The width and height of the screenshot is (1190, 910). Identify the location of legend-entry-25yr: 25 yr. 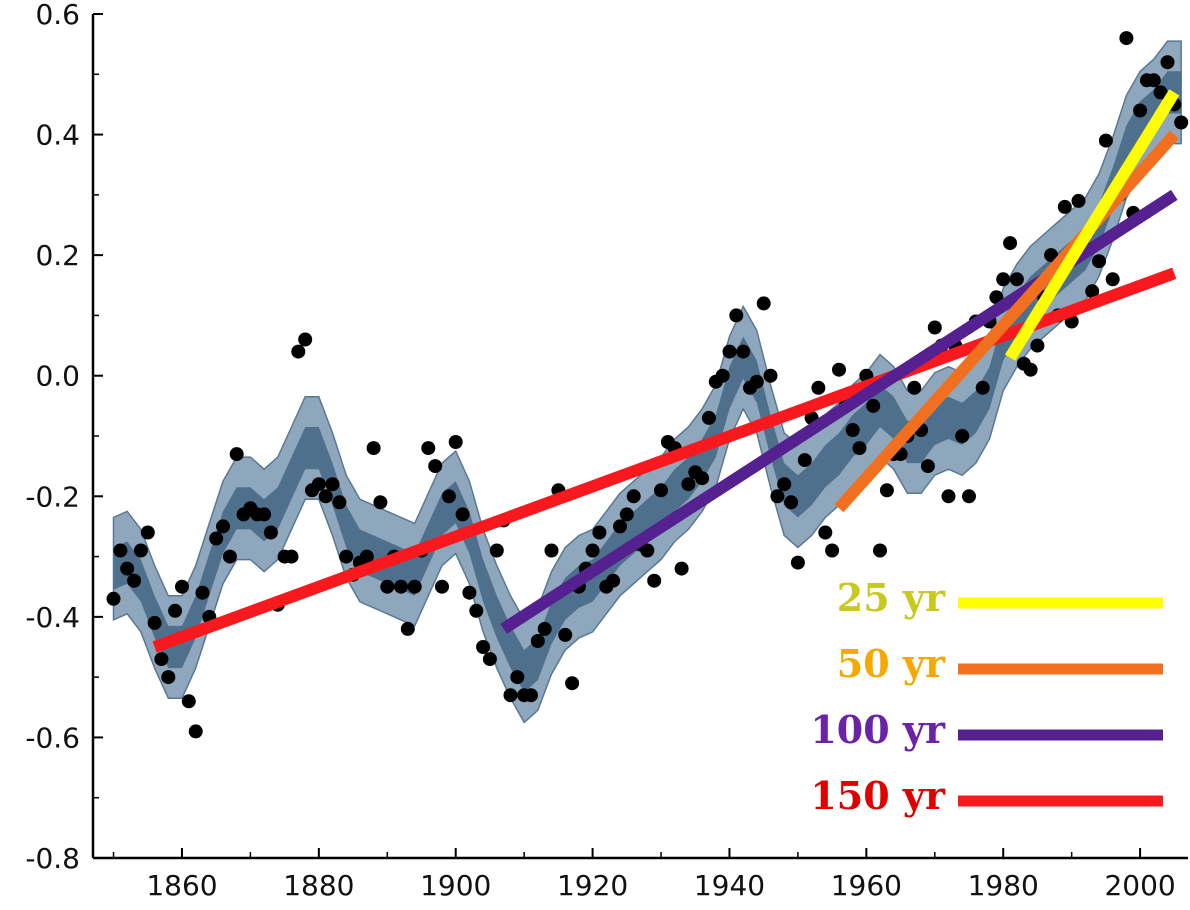
(1000, 597).